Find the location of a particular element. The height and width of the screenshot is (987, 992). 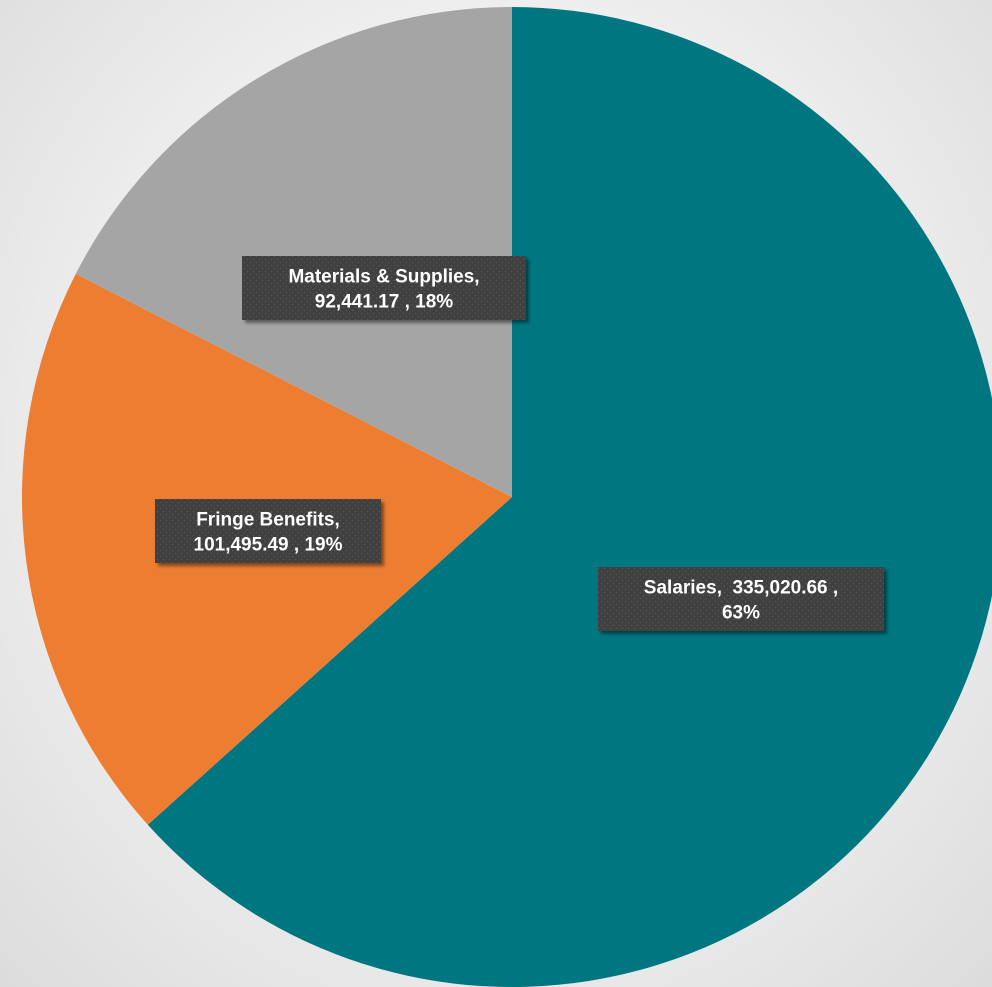

data-label-materials-and-supplies: Materials & Supplies, 92,441.17 , 18% is located at coordinates (384, 288).